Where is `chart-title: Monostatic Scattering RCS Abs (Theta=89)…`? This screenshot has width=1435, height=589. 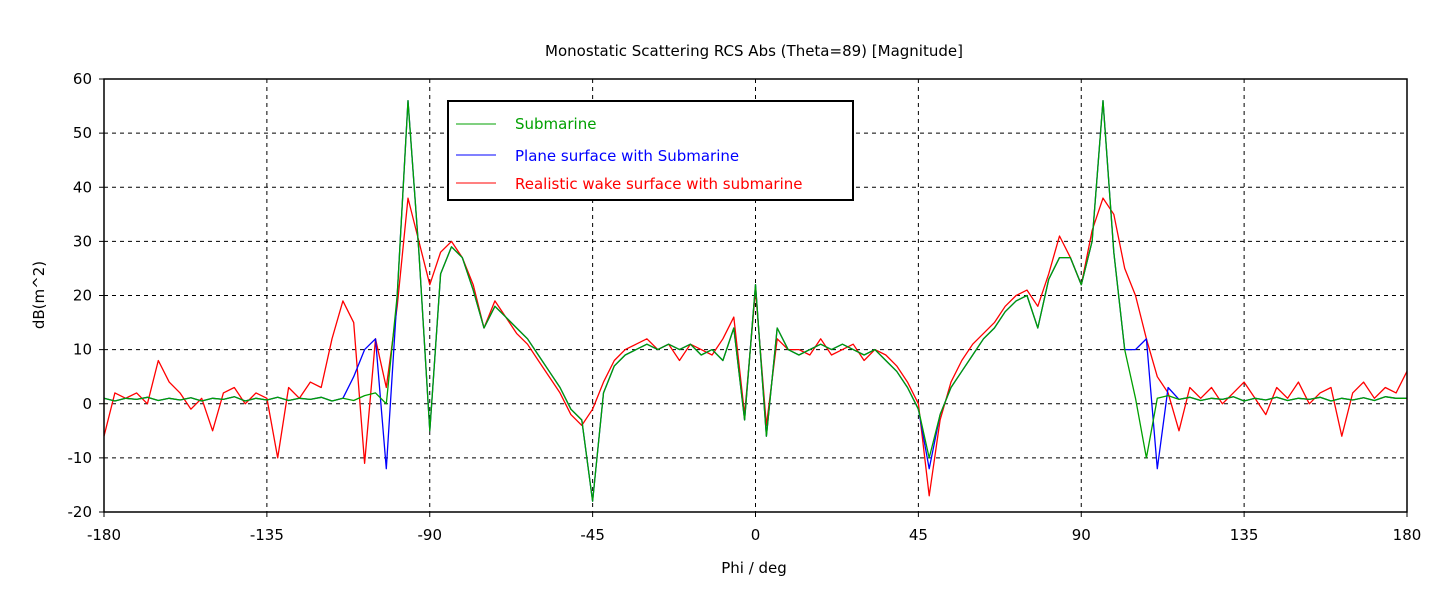 chart-title: Monostatic Scattering RCS Abs (Theta=89)… is located at coordinates (754, 51).